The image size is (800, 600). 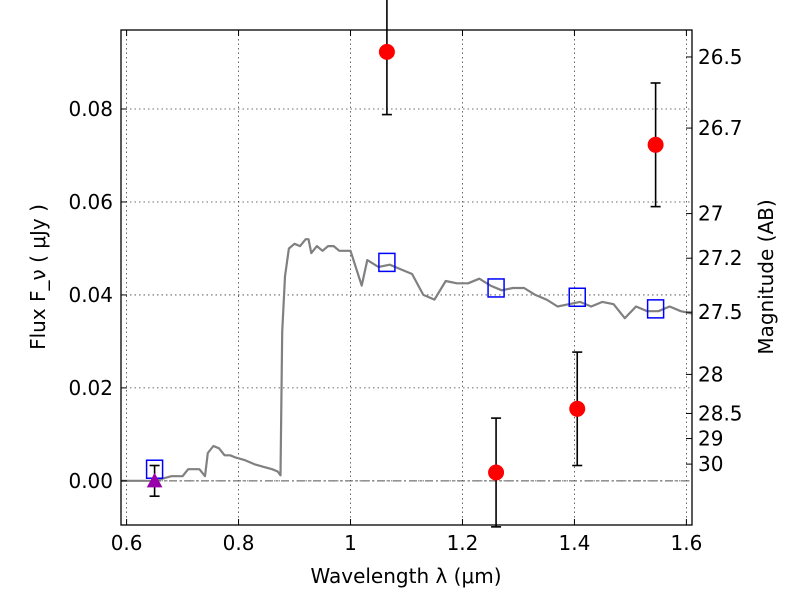 What do you see at coordinates (710, 464) in the screenshot?
I see `right-tick-label: 30` at bounding box center [710, 464].